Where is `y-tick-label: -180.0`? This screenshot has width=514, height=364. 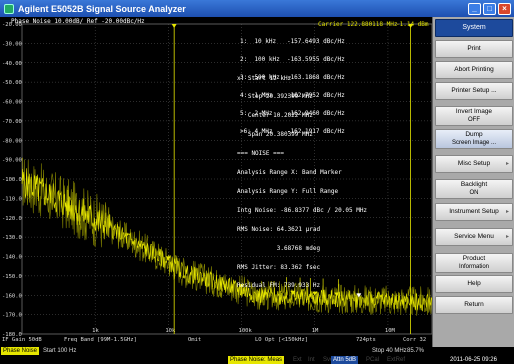 y-tick-label: -180.0 is located at coordinates (12, 335).